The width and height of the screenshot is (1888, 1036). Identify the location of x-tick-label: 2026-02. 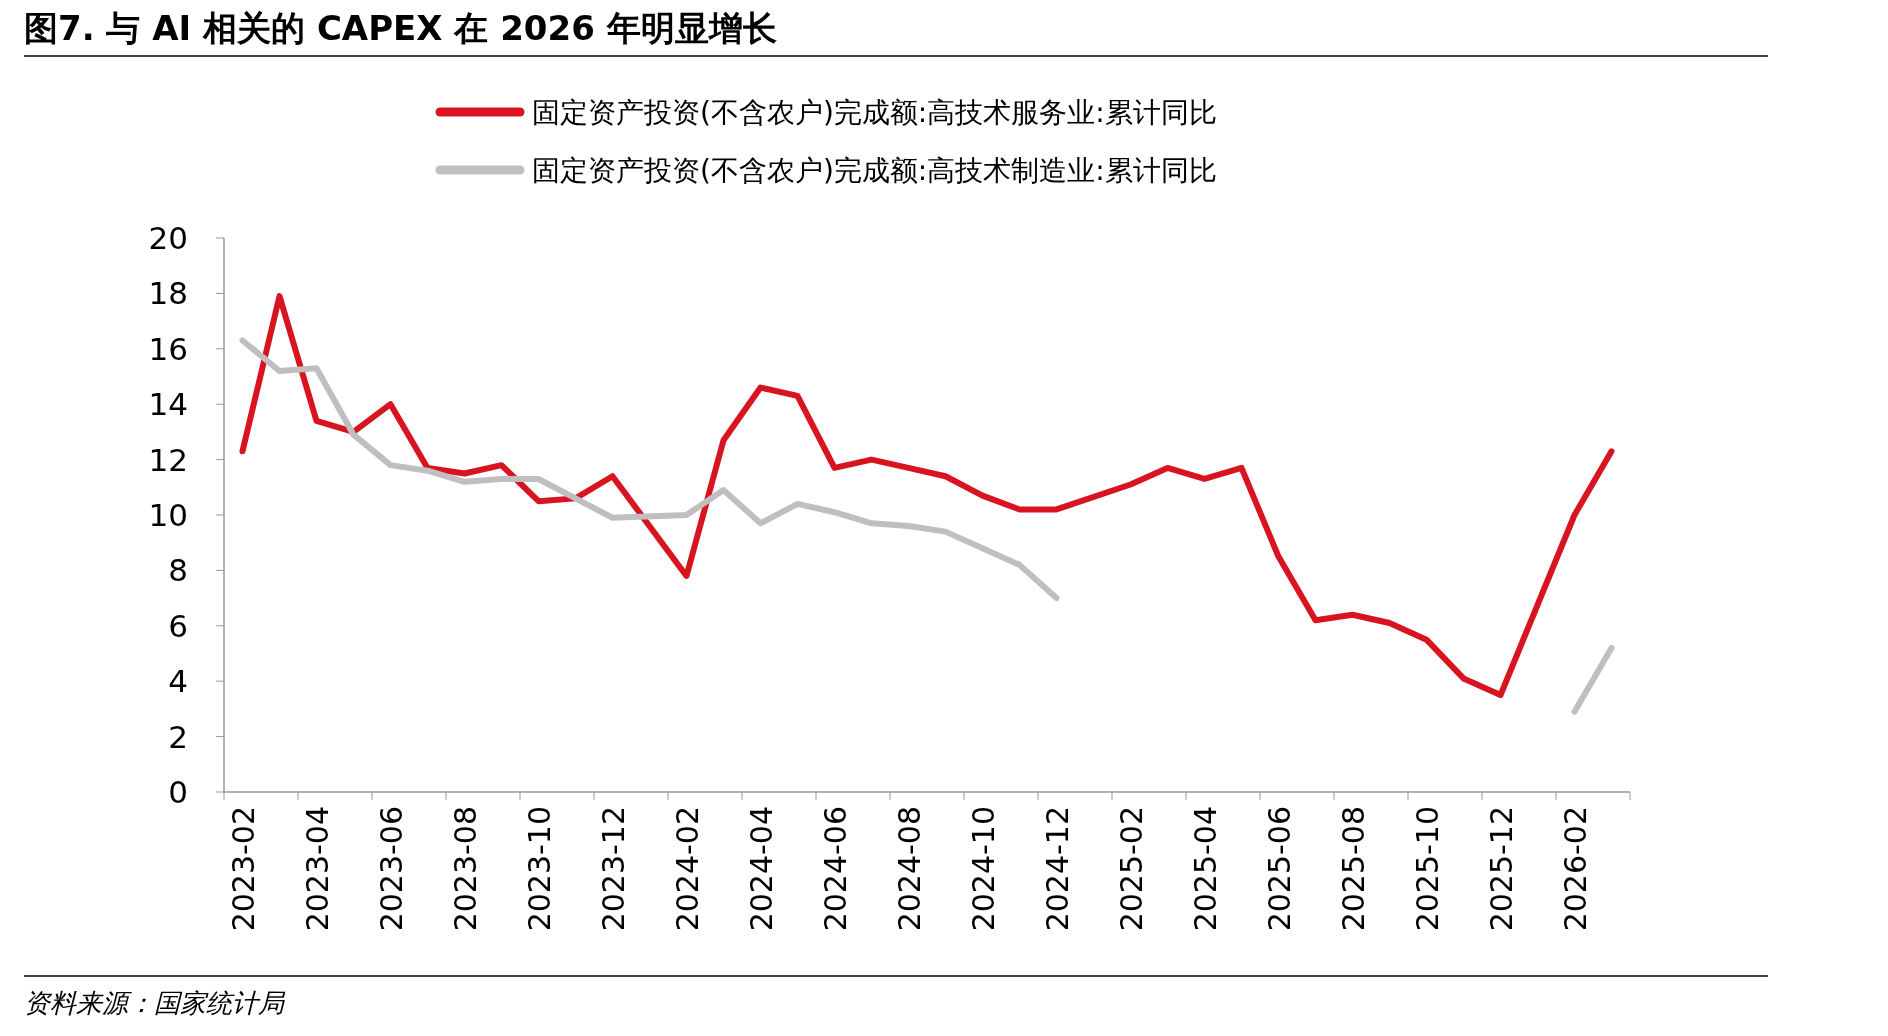
(1575, 869).